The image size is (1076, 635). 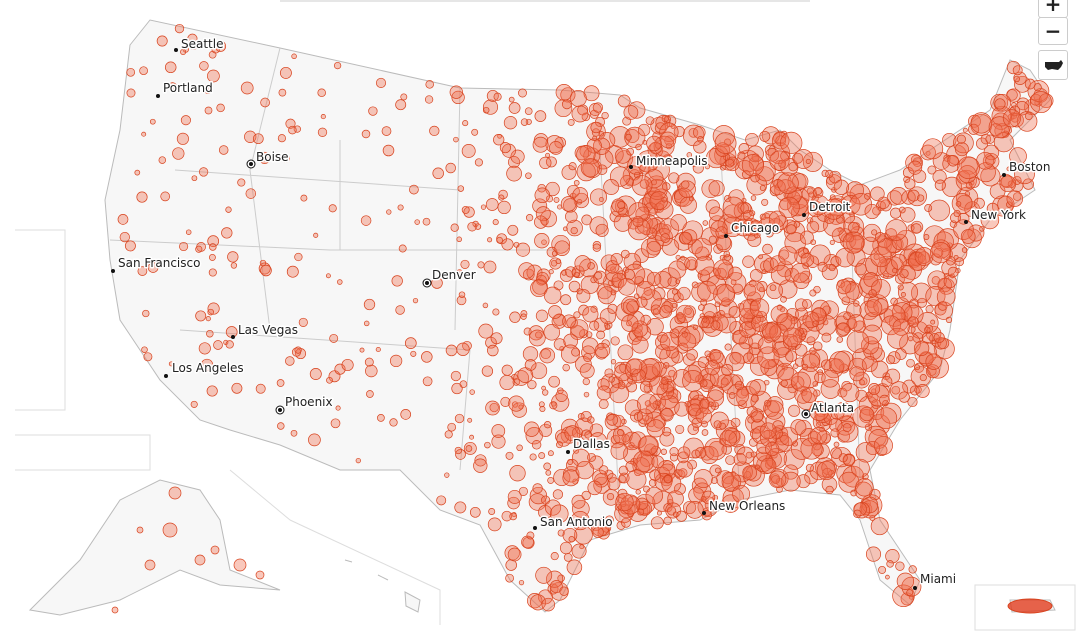 I want to click on city-label: Miami, so click(x=938, y=579).